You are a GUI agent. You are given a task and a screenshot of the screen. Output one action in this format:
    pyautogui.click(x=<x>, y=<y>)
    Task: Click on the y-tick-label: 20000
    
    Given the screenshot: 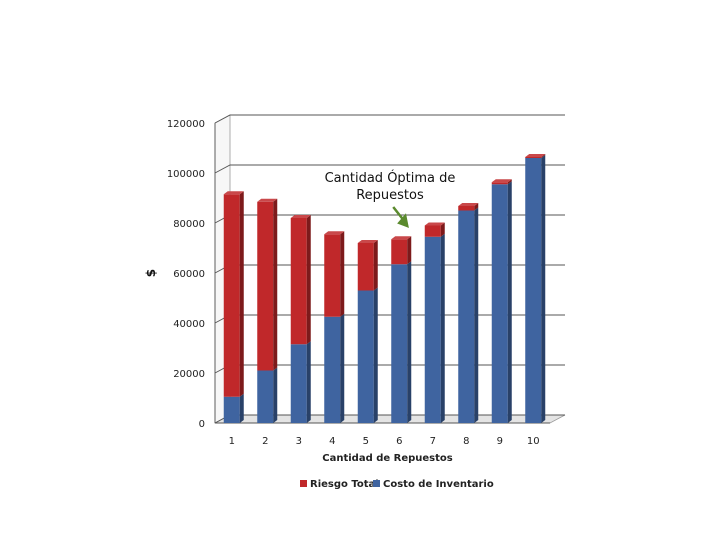 What is the action you would take?
    pyautogui.click(x=189, y=374)
    